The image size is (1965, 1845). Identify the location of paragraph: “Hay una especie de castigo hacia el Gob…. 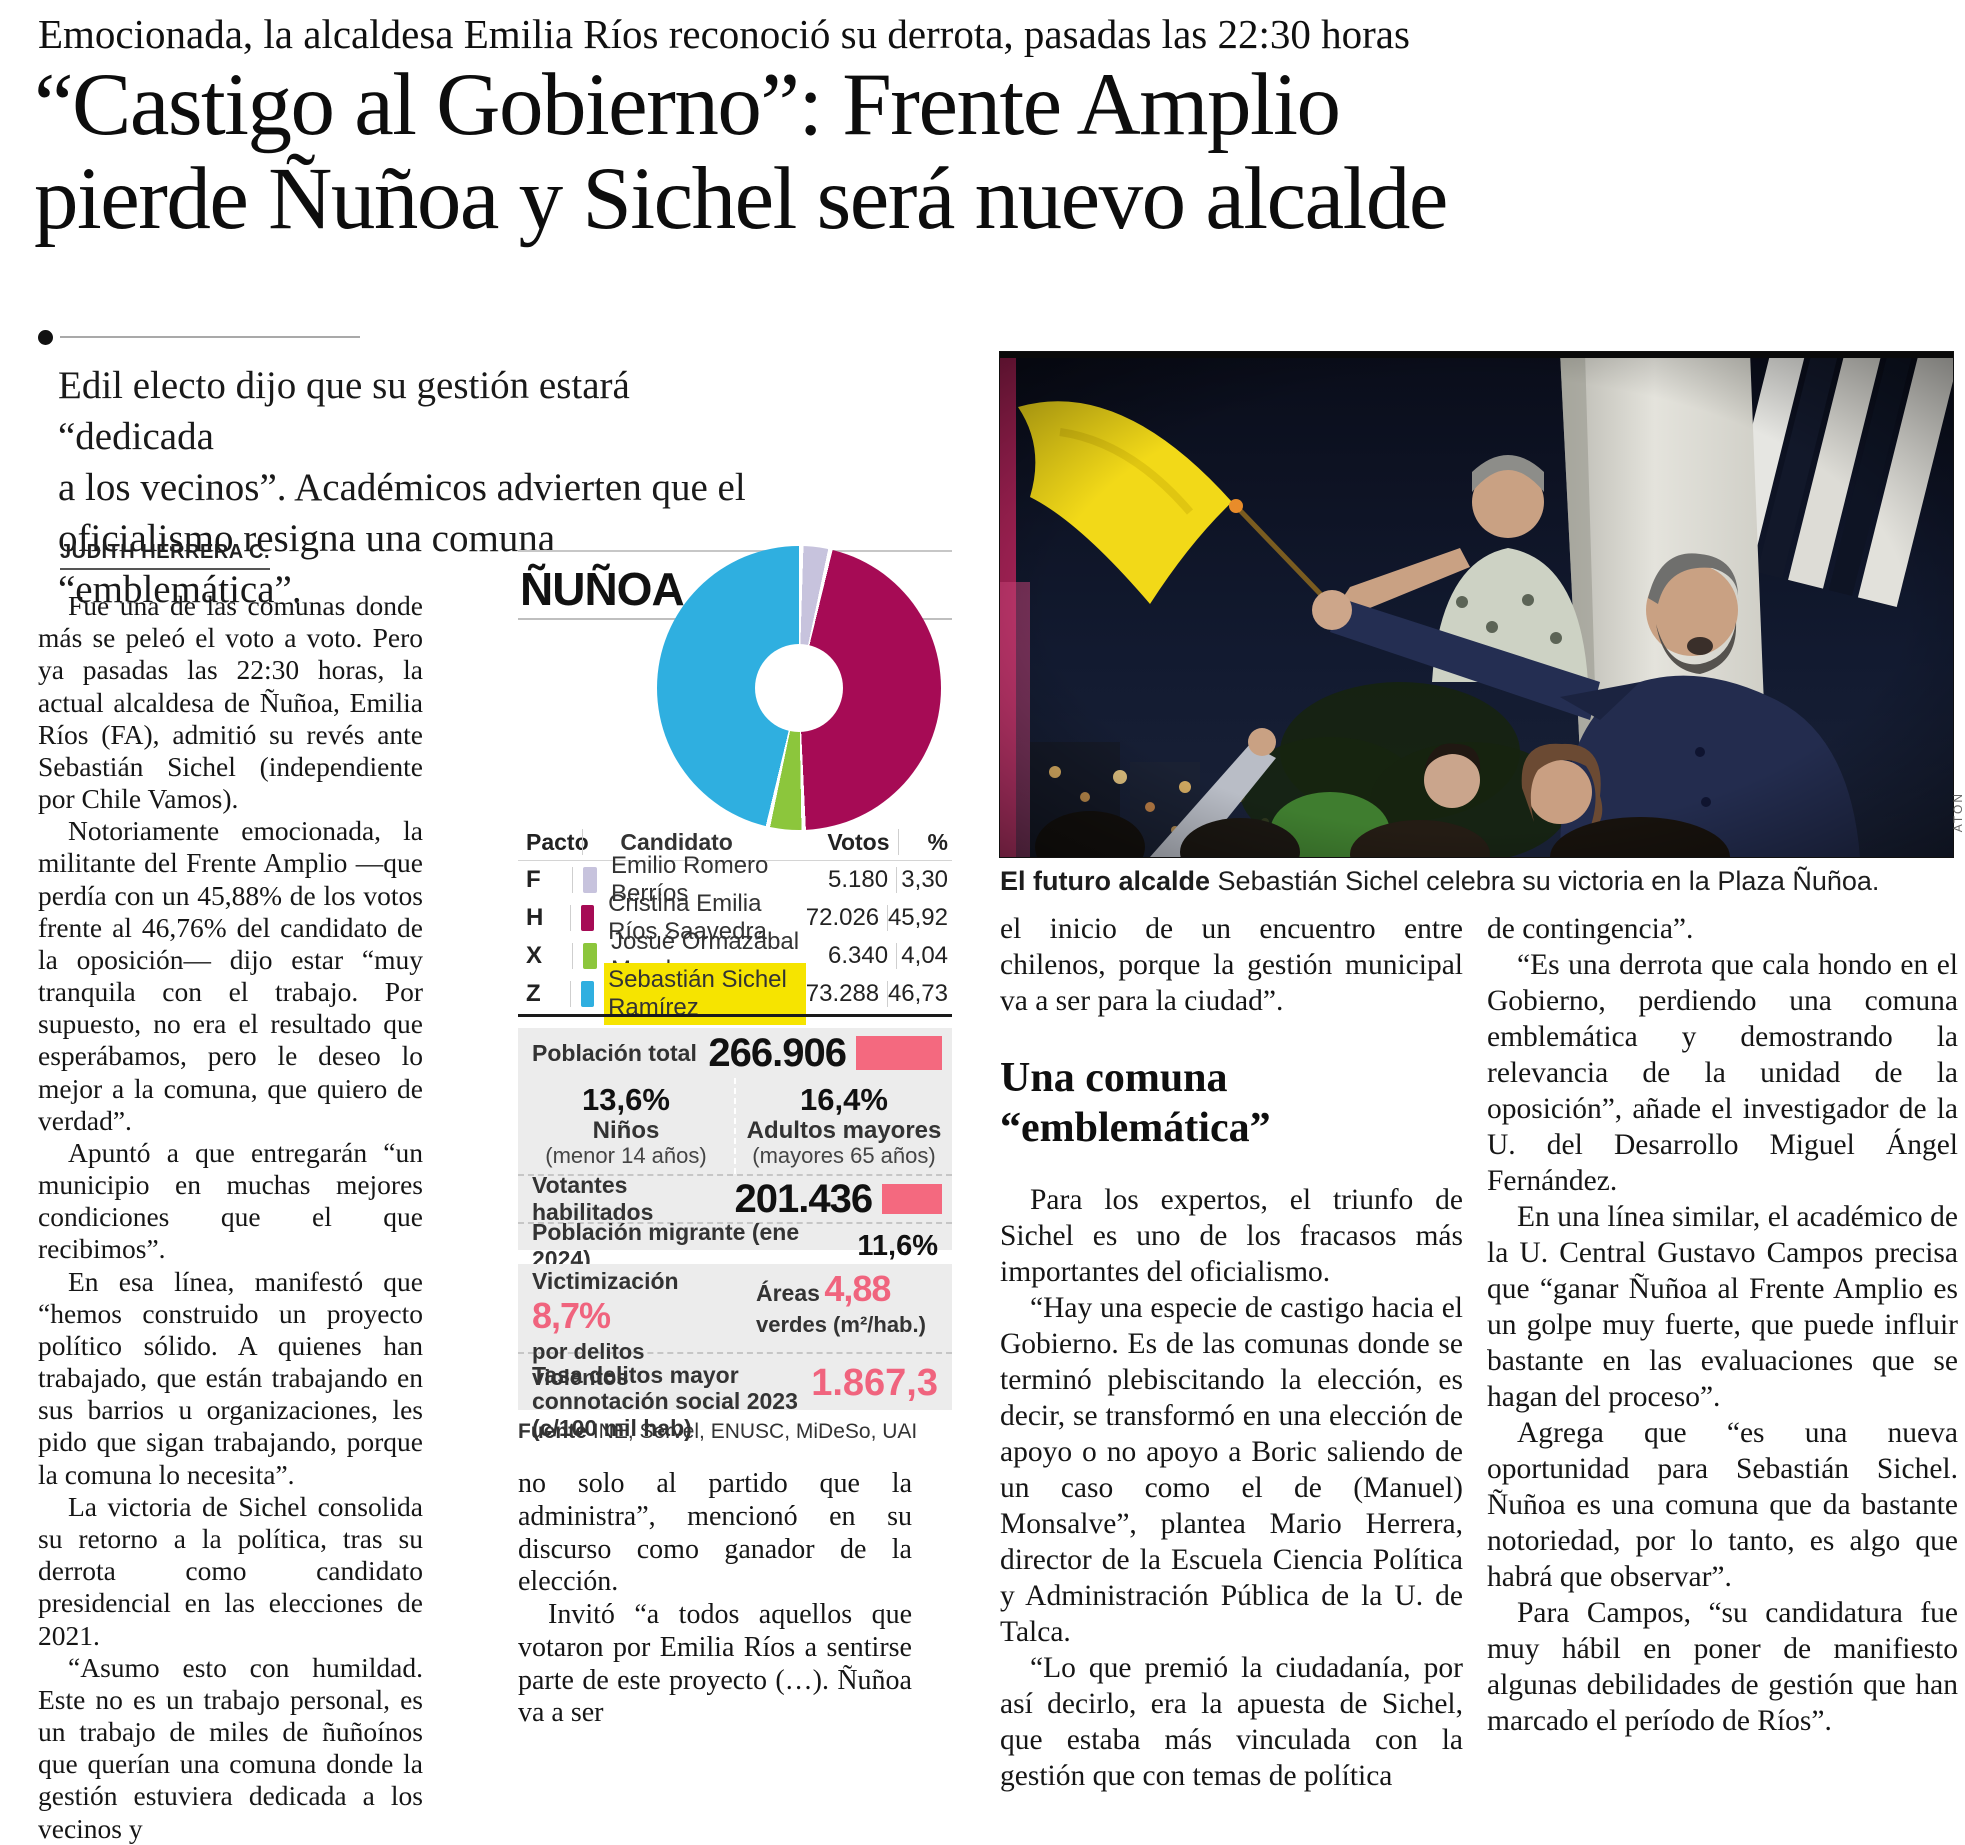
(1231, 1470).